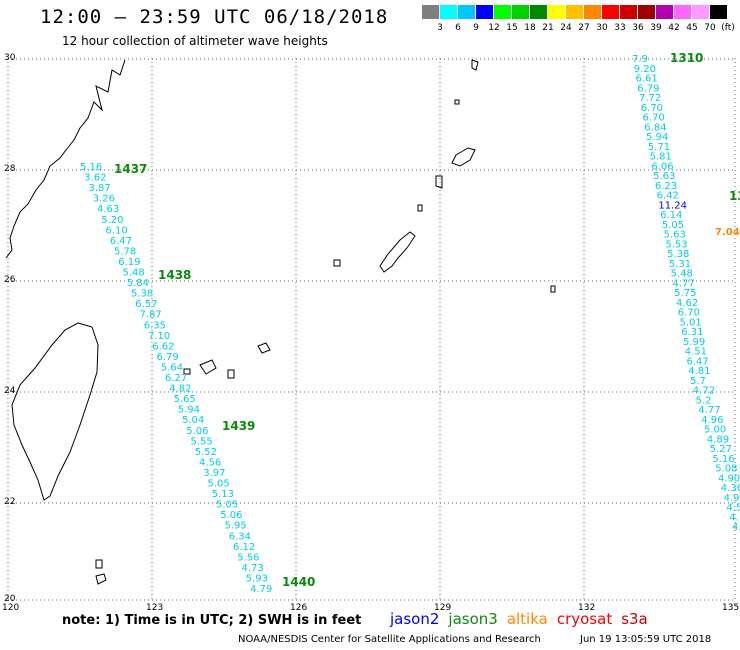 This screenshot has width=740, height=650. Describe the element at coordinates (299, 608) in the screenshot. I see `longitude-tick-label: 126` at that location.